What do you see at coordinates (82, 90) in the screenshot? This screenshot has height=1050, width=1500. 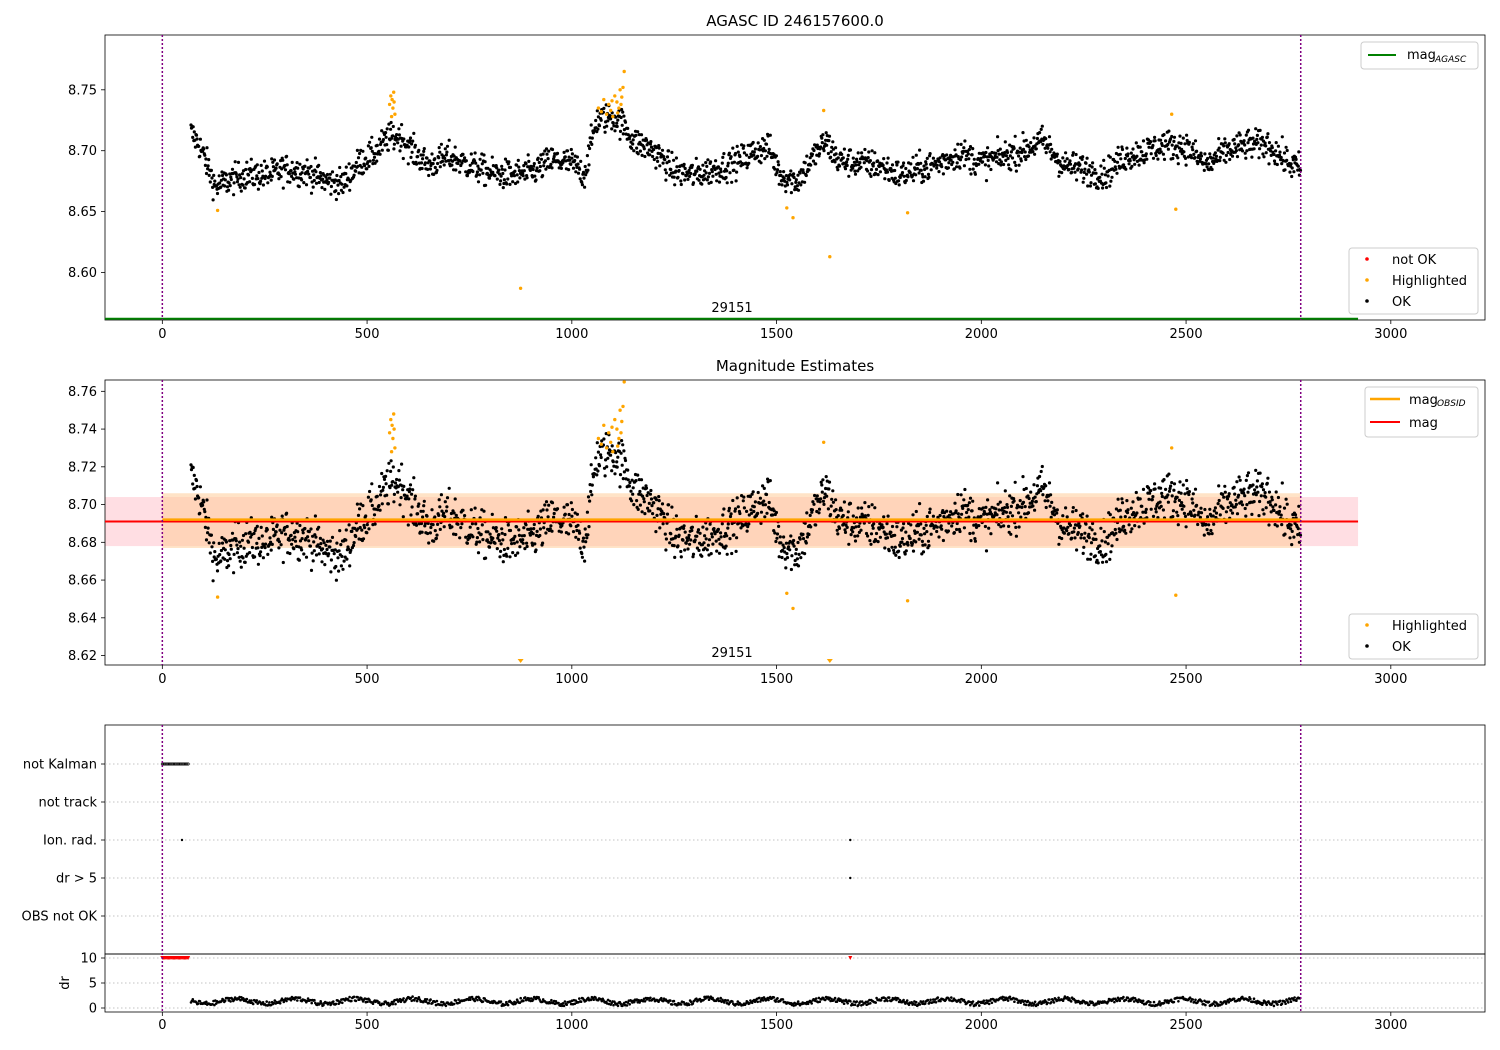 I see `panel1-ytick-label-3: 8.75` at bounding box center [82, 90].